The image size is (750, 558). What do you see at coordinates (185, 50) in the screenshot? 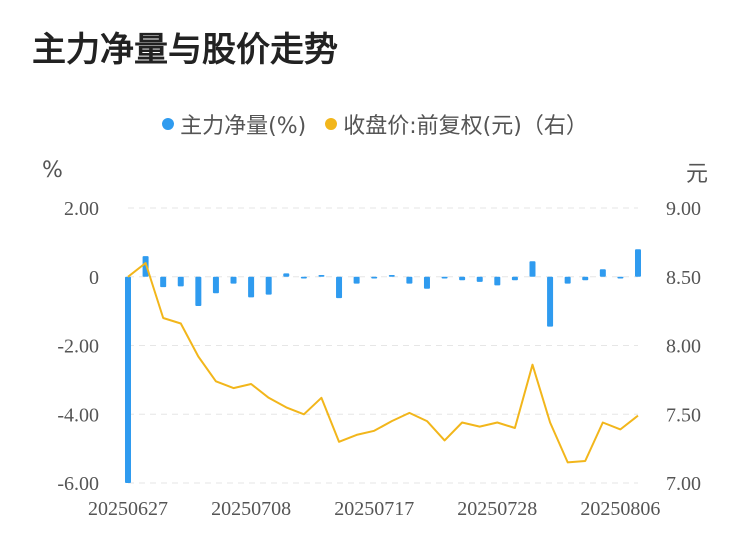
I see `chart-title: 主力净量与股价走势` at bounding box center [185, 50].